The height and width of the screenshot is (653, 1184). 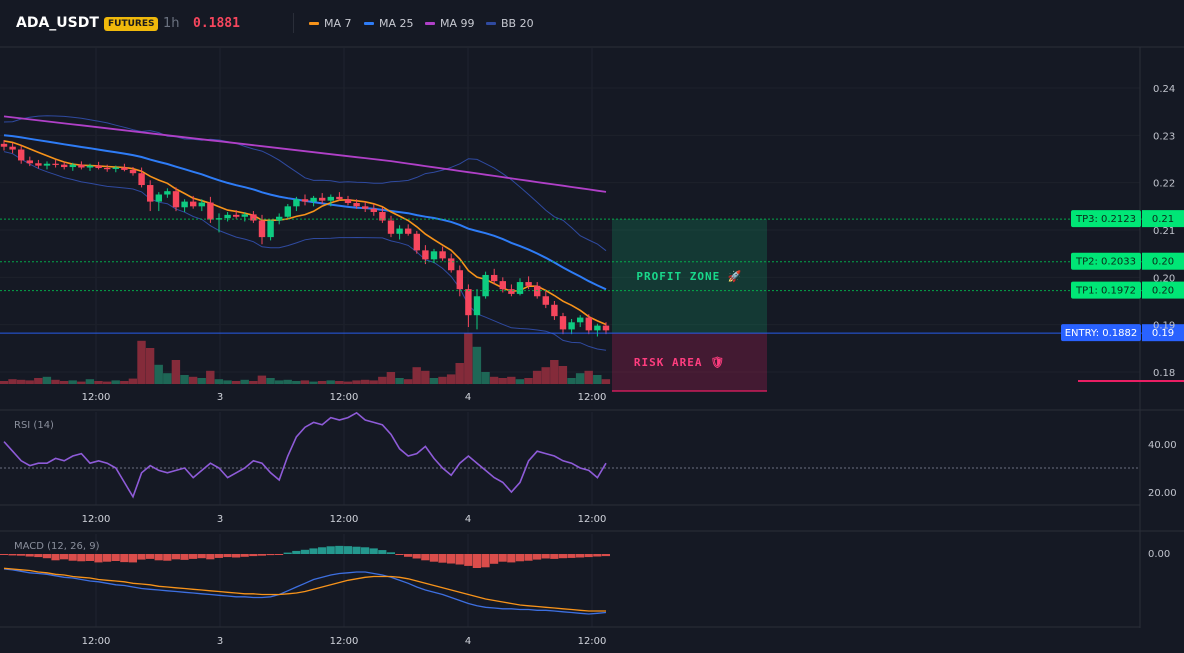 I want to click on macd-line, so click(x=305, y=591).